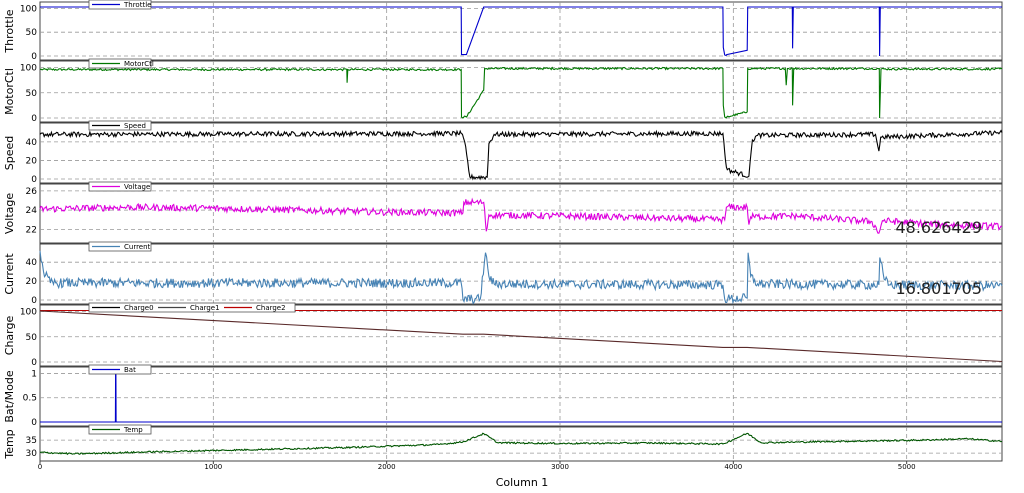  I want to click on y-tick-label: 30, so click(32, 454).